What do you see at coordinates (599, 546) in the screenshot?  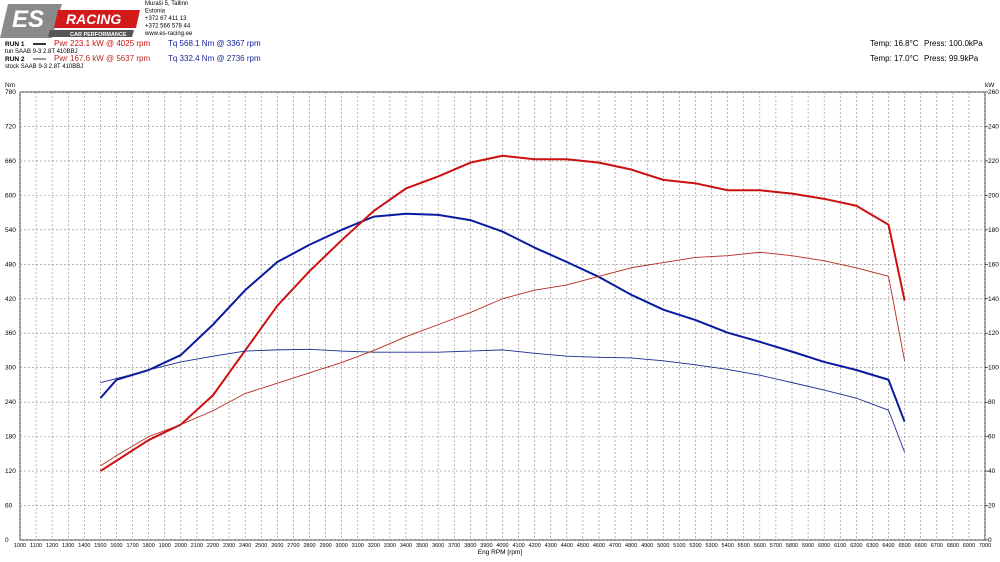 I see `x-tick-label: 4600` at bounding box center [599, 546].